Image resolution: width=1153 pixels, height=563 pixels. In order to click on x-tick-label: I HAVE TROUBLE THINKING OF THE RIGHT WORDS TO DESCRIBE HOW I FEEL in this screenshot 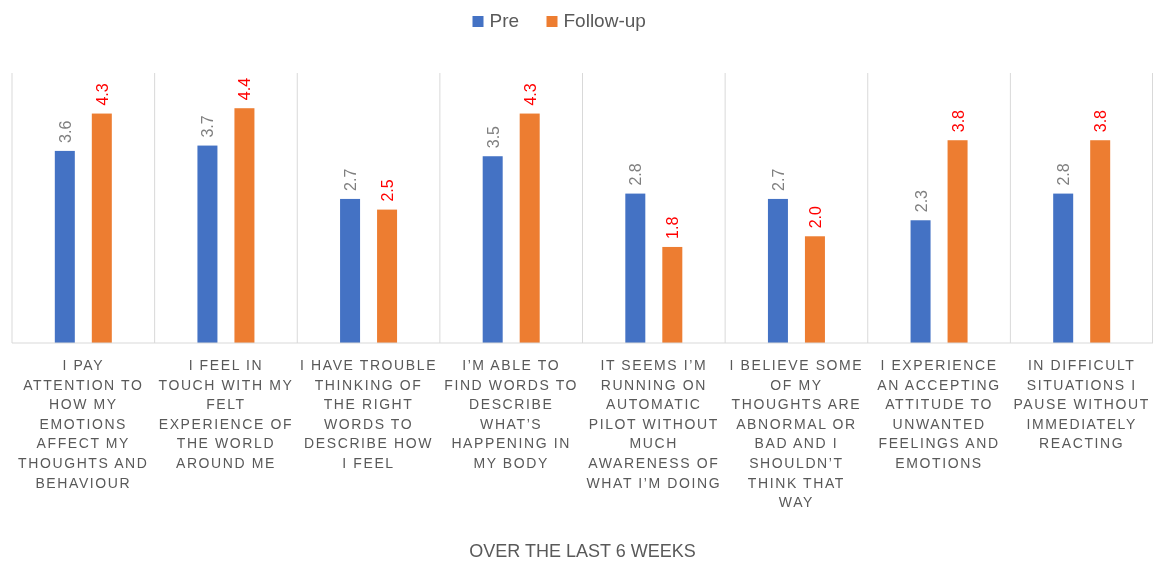, I will do `click(369, 414)`.